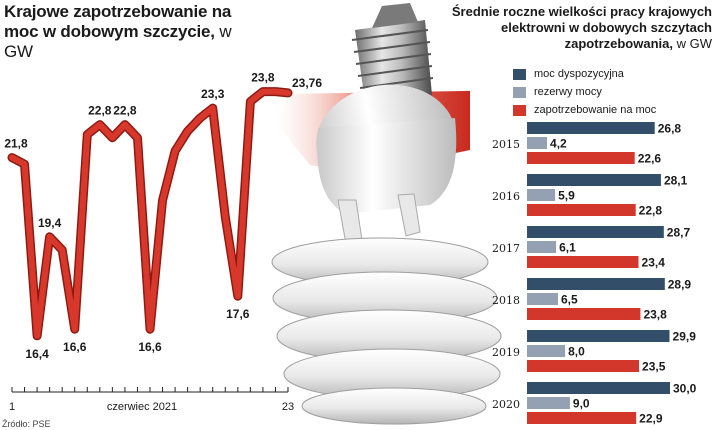  What do you see at coordinates (679, 233) in the screenshot?
I see `bar-value-label: 28,7` at bounding box center [679, 233].